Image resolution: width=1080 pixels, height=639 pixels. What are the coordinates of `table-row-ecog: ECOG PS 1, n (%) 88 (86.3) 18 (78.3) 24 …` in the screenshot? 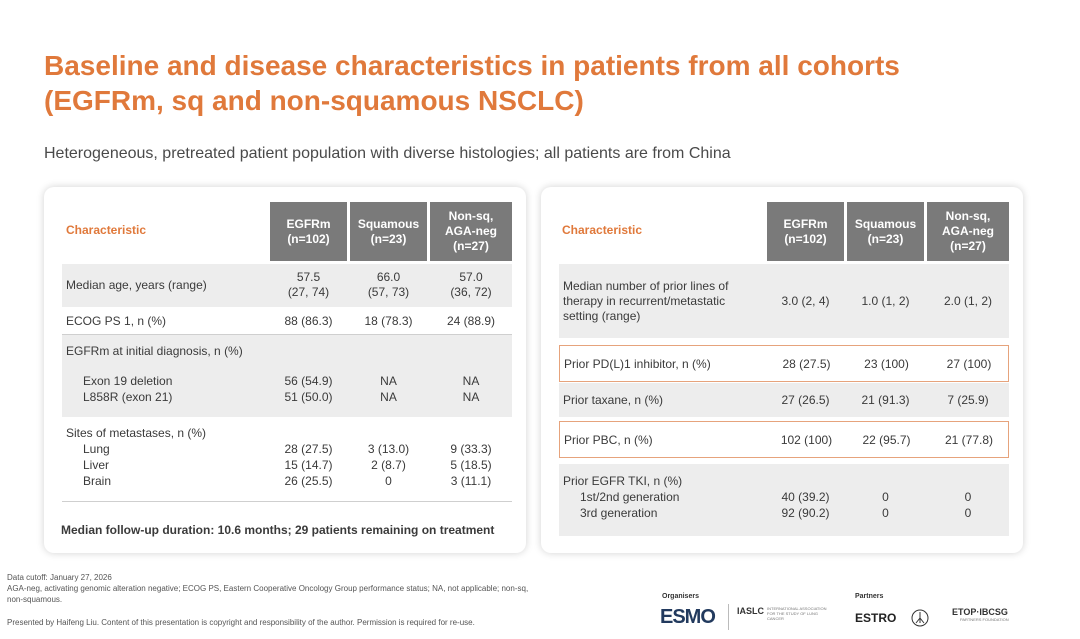 It's located at (287, 321).